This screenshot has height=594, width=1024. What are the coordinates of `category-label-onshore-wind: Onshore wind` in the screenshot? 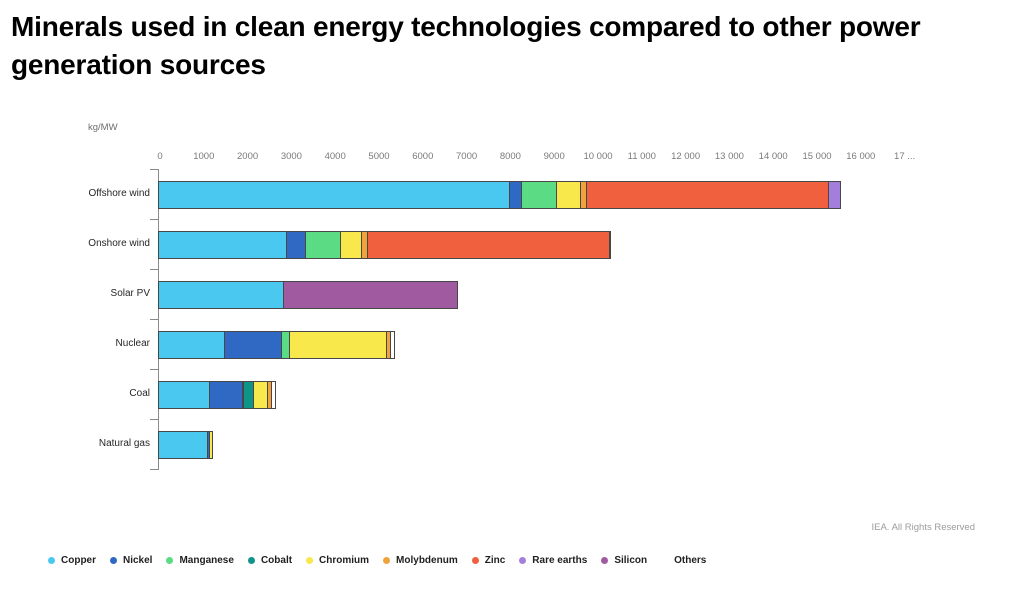 It's located at (119, 243).